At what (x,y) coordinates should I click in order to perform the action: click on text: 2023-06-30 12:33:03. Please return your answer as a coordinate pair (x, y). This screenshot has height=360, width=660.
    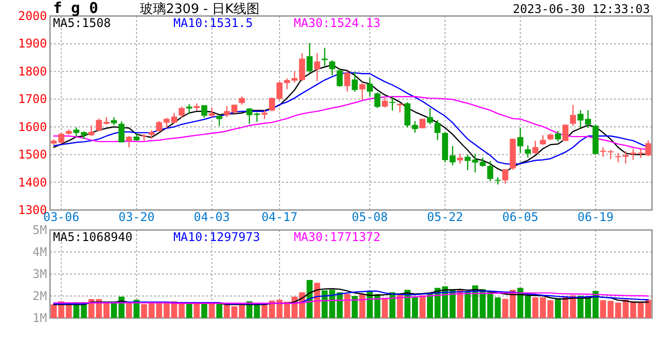
    Looking at the image, I should click on (581, 9).